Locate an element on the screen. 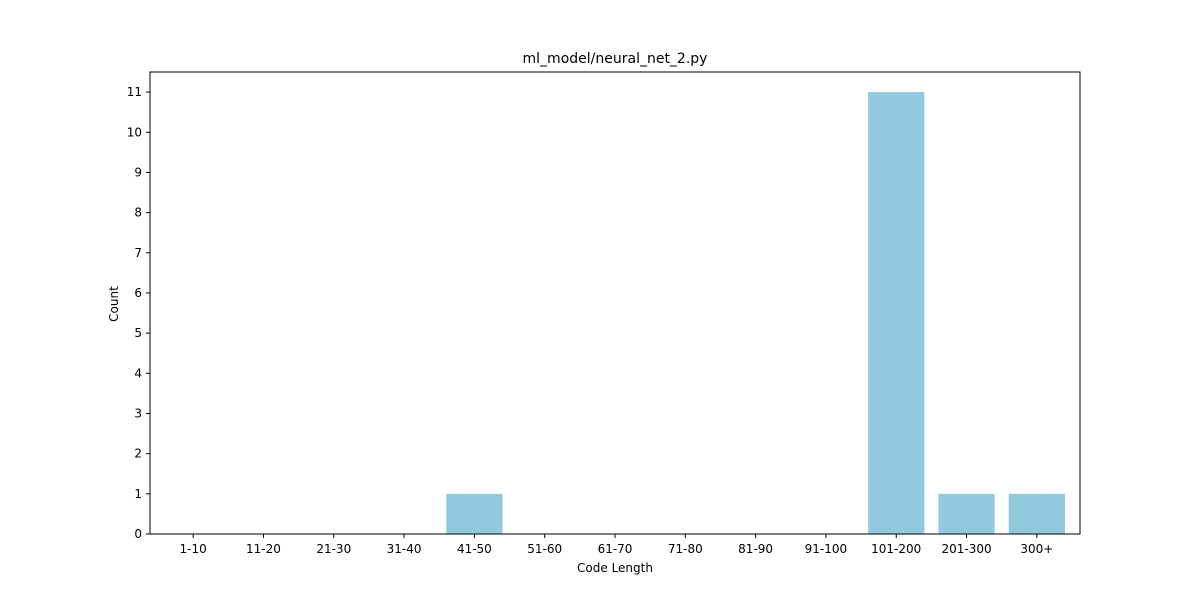 Image resolution: width=1200 pixels, height=604 pixels. y-tick-label: 5 is located at coordinates (138, 333).